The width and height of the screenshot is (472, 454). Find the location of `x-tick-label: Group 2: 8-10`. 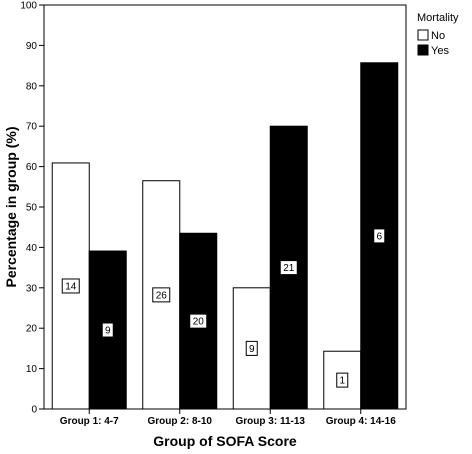

x-tick-label: Group 2: 8-10 is located at coordinates (180, 421).